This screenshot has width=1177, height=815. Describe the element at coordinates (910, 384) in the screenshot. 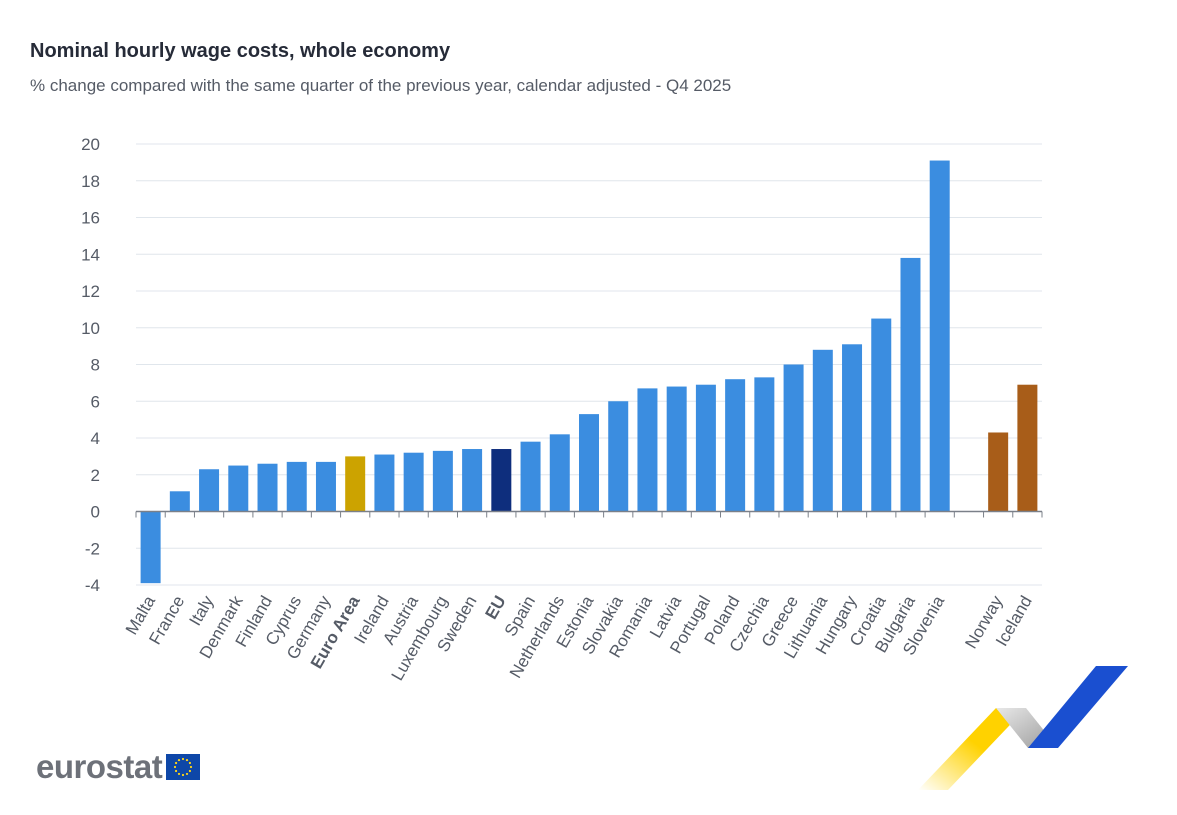

I see `bar-bulgaria` at that location.